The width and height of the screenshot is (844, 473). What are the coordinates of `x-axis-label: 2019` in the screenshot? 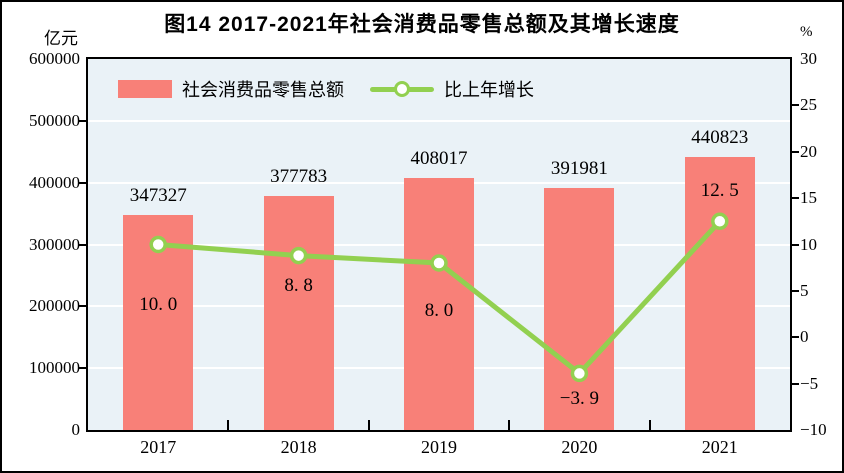 It's located at (439, 447).